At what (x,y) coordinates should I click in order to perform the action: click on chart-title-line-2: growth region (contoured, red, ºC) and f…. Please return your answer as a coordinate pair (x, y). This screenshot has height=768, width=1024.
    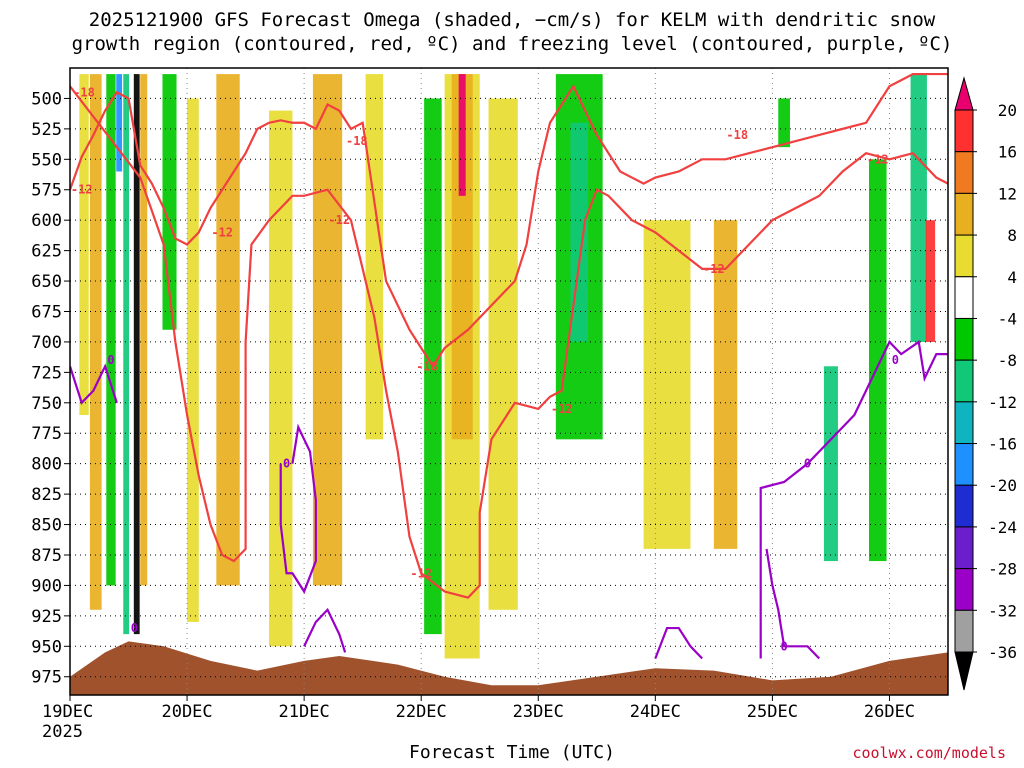
    Looking at the image, I should click on (512, 44).